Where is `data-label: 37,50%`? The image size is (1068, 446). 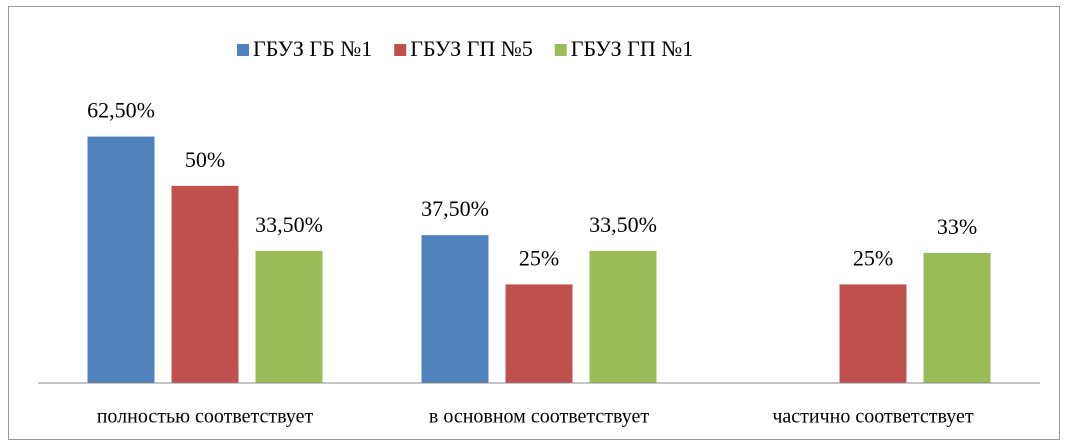 data-label: 37,50% is located at coordinates (455, 208).